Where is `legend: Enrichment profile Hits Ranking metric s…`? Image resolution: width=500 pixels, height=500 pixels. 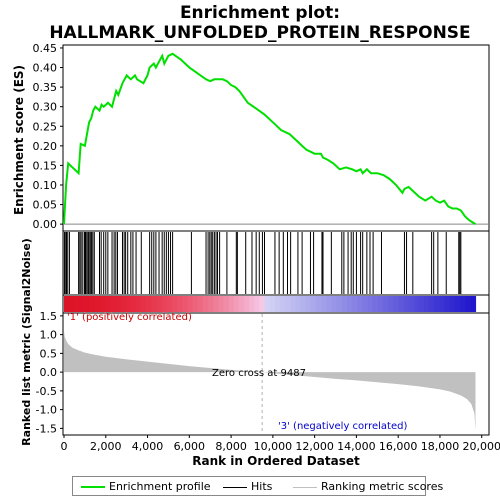
legend: Enrichment profile Hits Ranking metric s… is located at coordinates (257, 486).